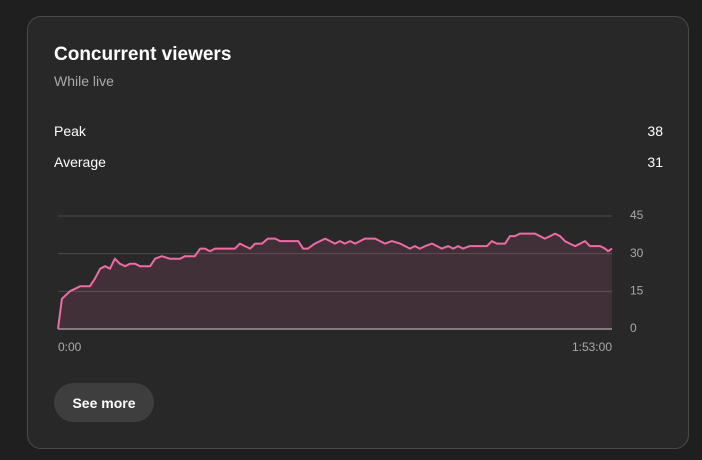 The image size is (702, 460). Describe the element at coordinates (655, 131) in the screenshot. I see `stat-value: 38` at that location.